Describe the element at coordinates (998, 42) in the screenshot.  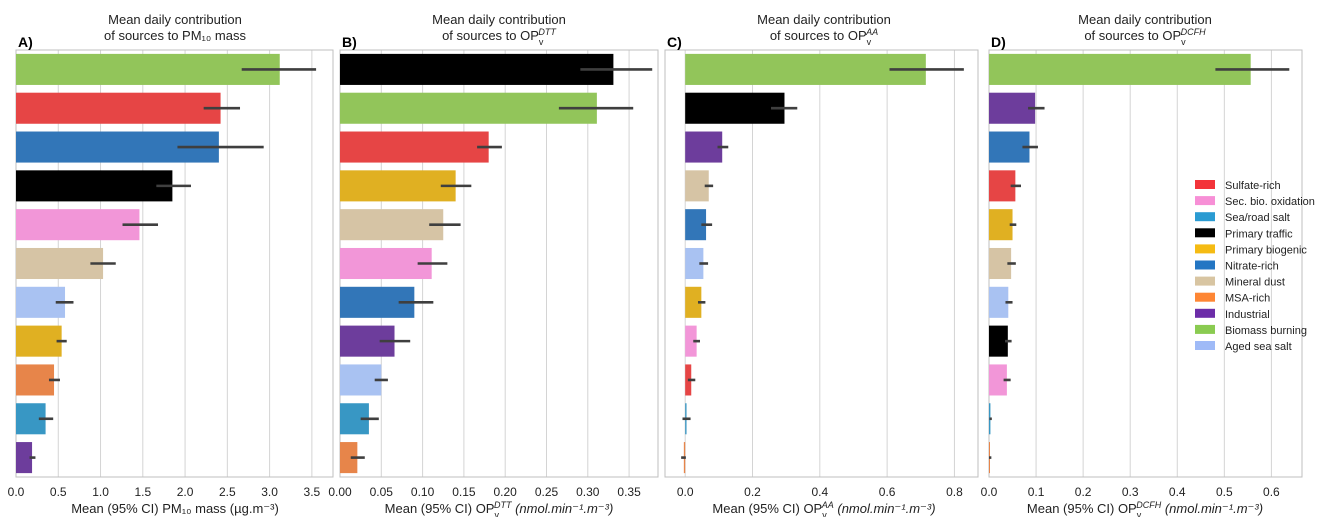
I see `panel-label: D)` at that location.